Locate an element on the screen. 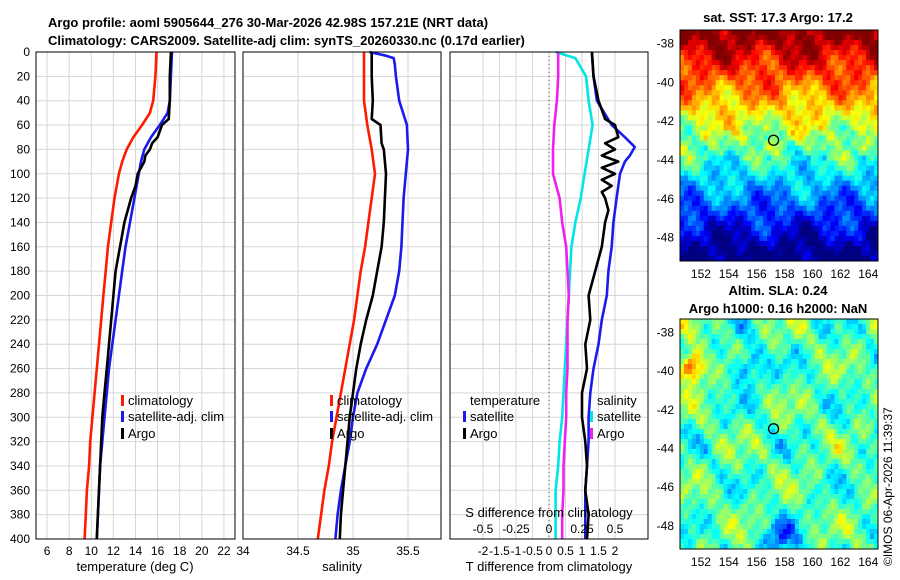 This screenshot has width=900, height=580. lon-tick-label: 156 is located at coordinates (757, 562).